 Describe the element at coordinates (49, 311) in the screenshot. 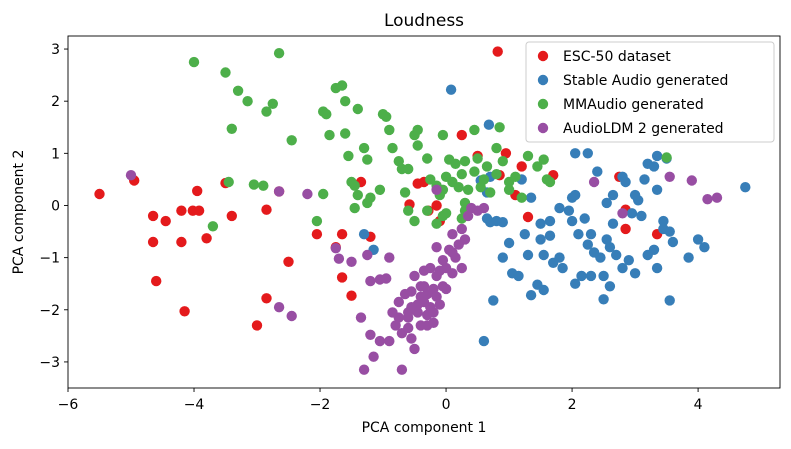

I see `y-tick-label: −2` at that location.